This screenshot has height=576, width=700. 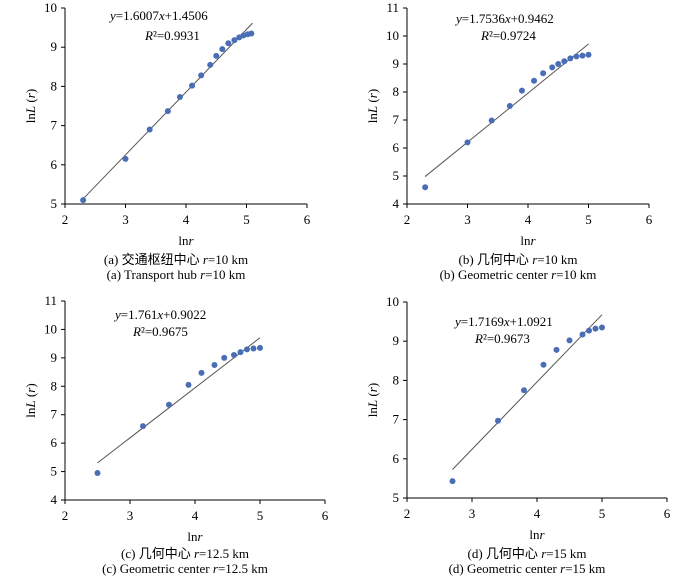 I want to click on r-squared-label: R²=0.9724, so click(x=508, y=35).